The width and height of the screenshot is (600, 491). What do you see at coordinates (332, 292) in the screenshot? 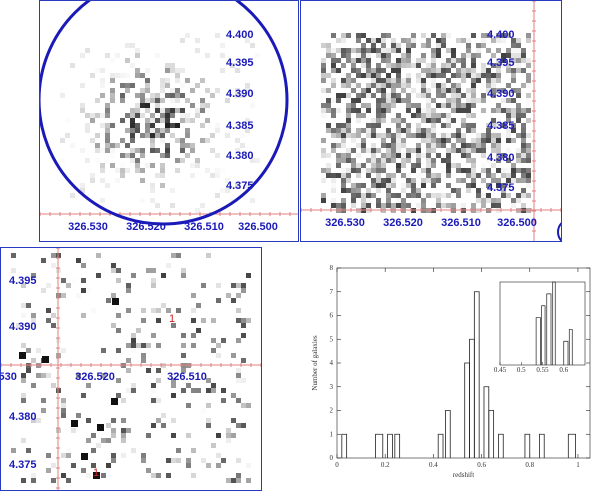
I see `y-tick-label: 7` at bounding box center [332, 292].